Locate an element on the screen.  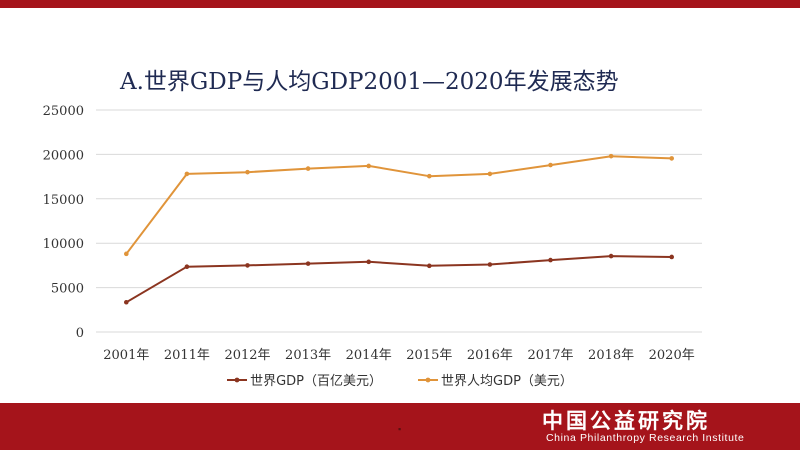
x-tick-label: 2018年 is located at coordinates (611, 355).